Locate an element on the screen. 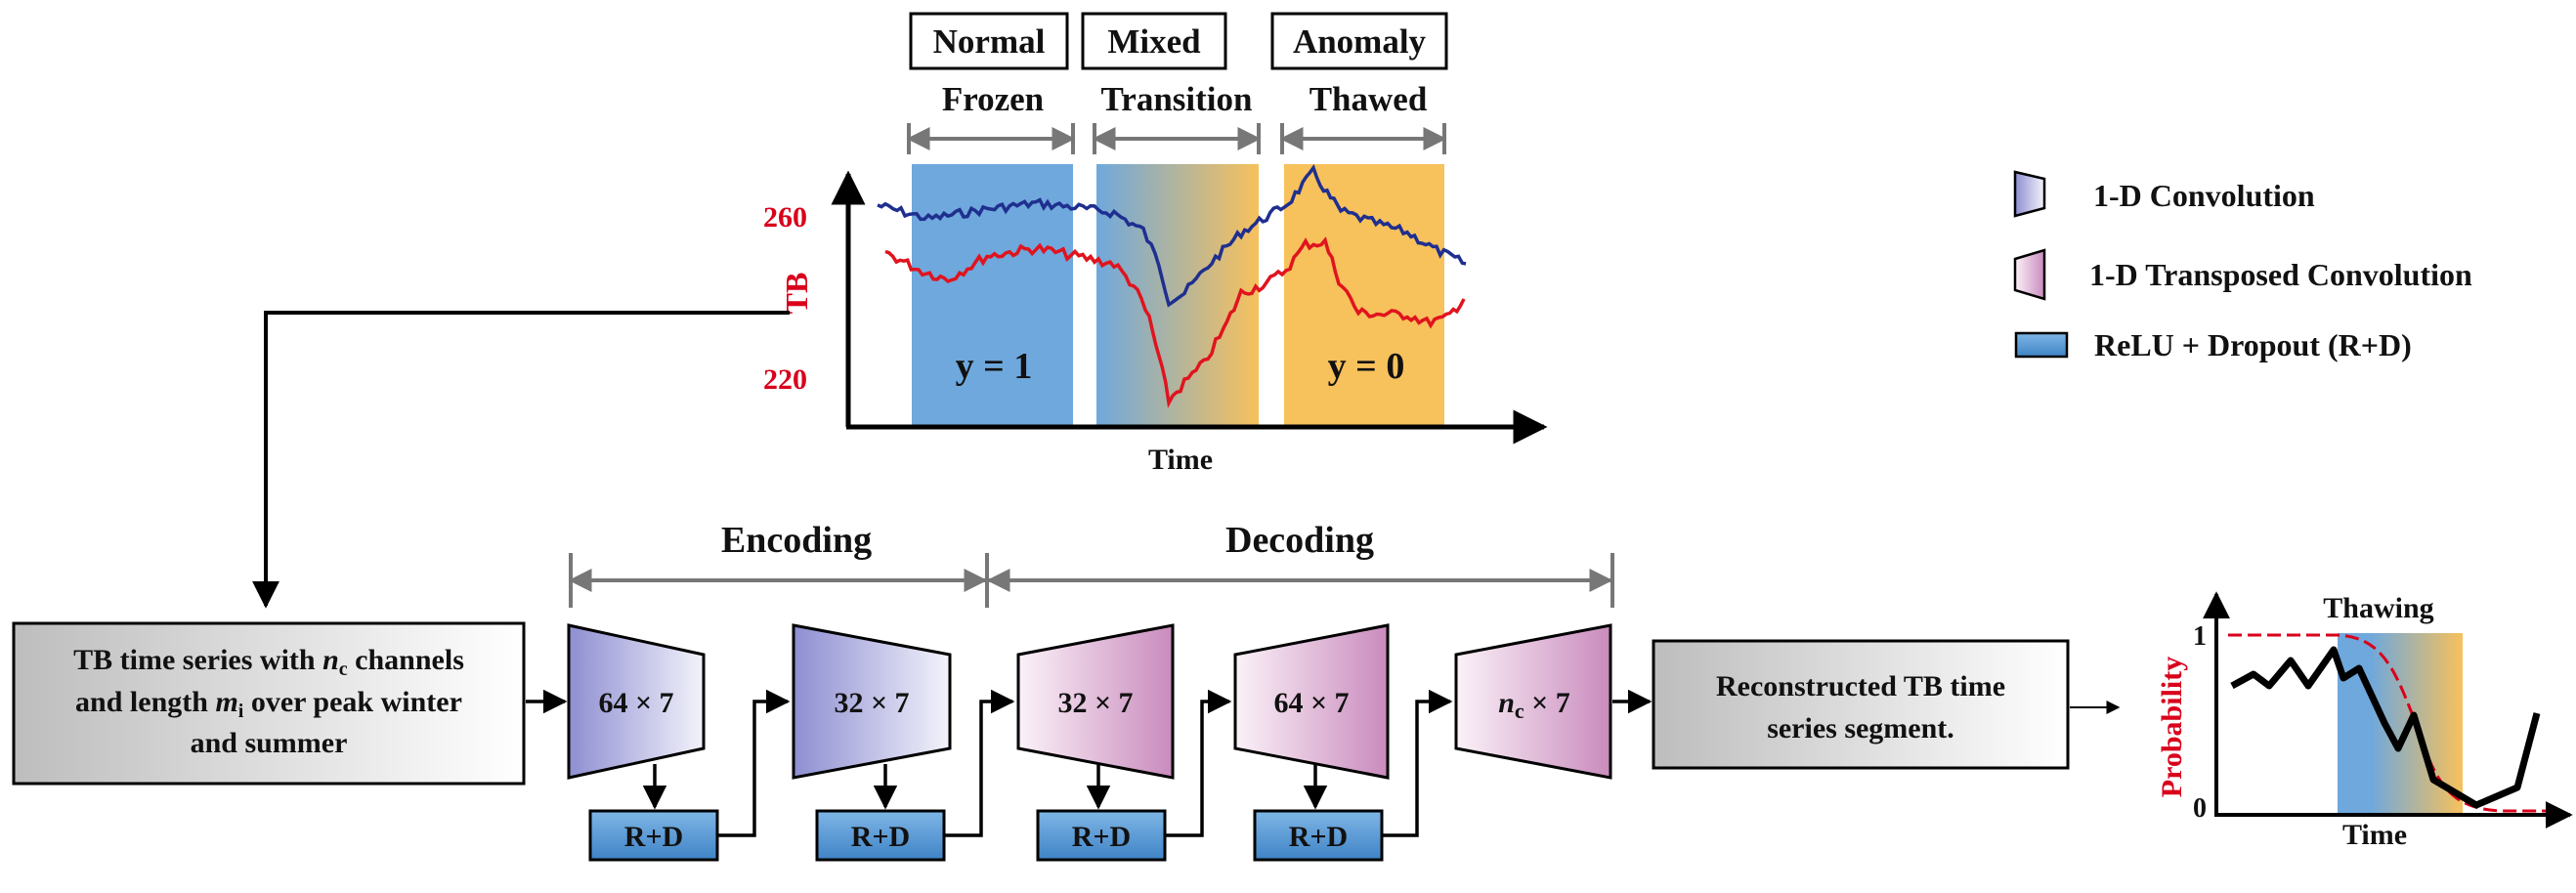 This screenshot has height=893, width=2576. legend-relu-label: ReLU + Dropout (R+D) is located at coordinates (2253, 344).